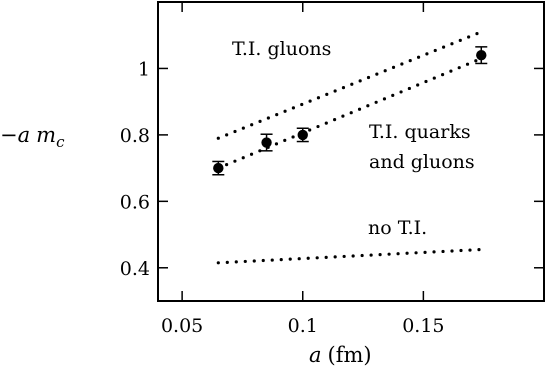  Describe the element at coordinates (397, 228) in the screenshot. I see `annotation-no-ti: no T.I.` at that location.